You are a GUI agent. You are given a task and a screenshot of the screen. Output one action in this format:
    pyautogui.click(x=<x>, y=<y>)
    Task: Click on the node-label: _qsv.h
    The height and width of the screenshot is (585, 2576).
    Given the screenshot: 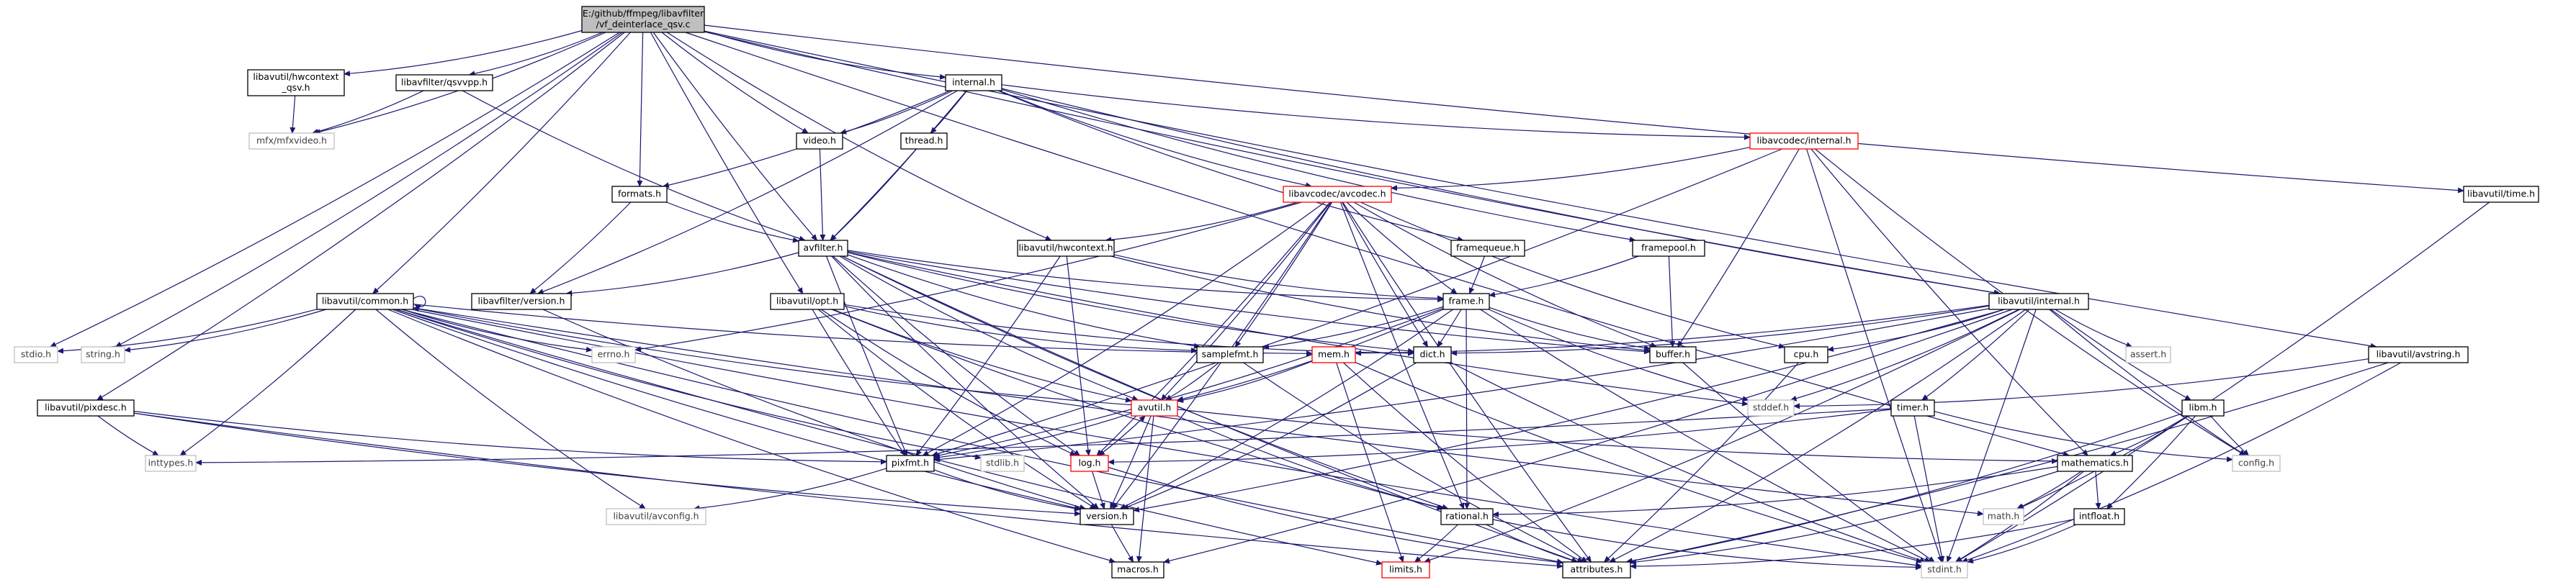 What is the action you would take?
    pyautogui.click(x=295, y=87)
    